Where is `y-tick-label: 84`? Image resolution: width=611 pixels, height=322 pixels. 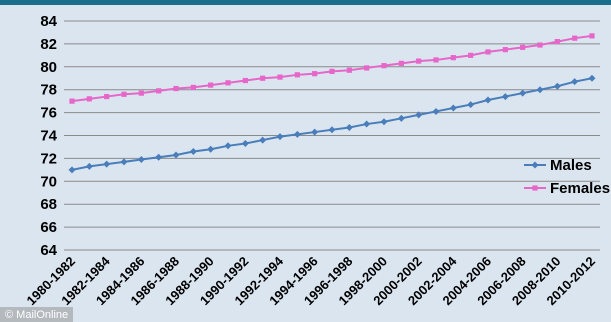 y-tick-label: 84 is located at coordinates (48, 21).